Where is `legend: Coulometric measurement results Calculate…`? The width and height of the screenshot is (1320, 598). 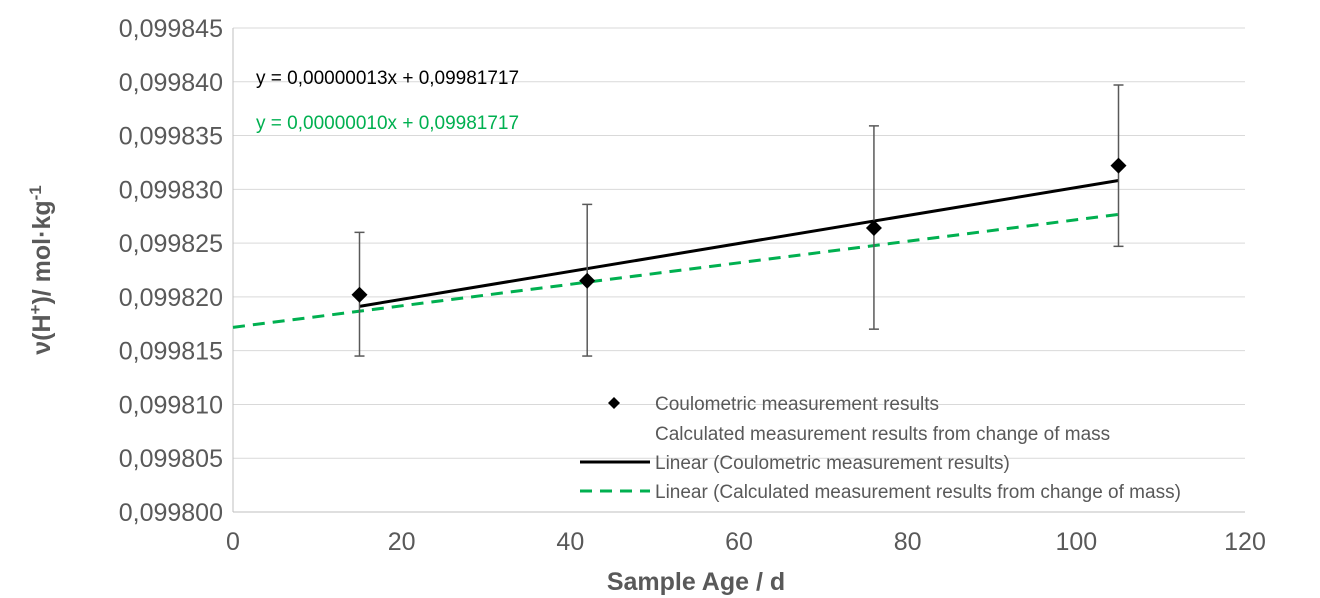 legend: Coulometric measurement results Calculate… is located at coordinates (880, 448).